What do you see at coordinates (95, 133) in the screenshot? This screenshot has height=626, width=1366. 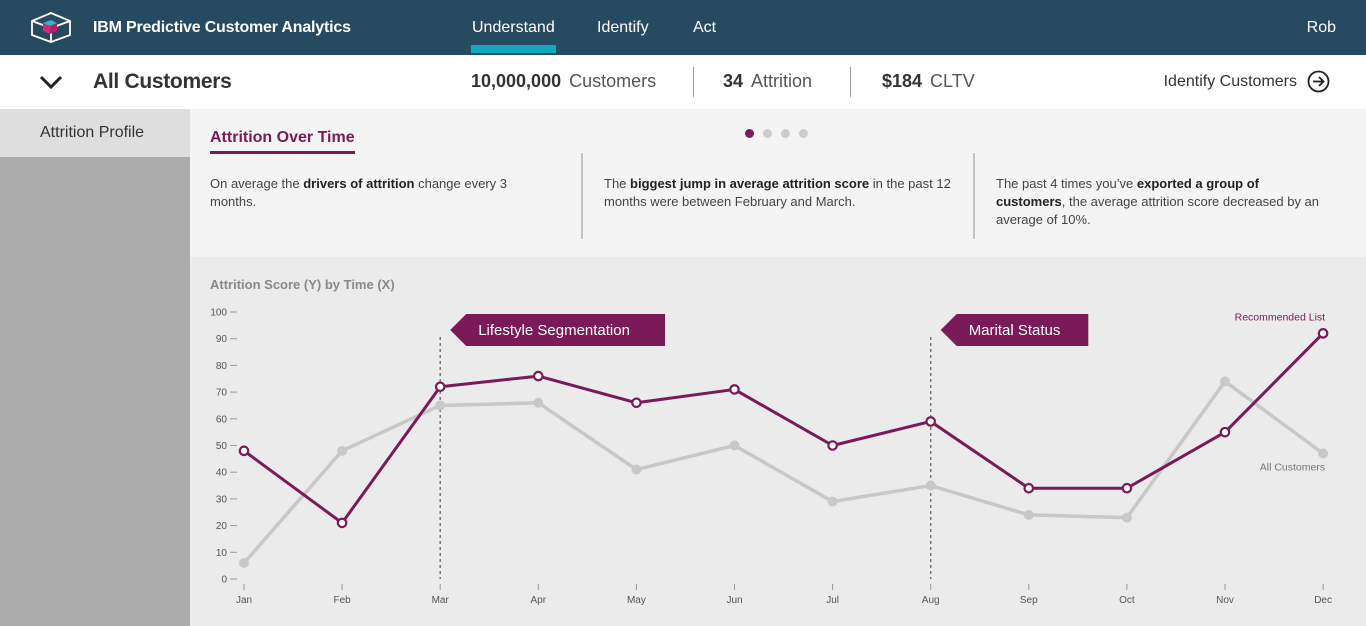 I see `sidebar-item-attrition-profile: Attrition Profile` at bounding box center [95, 133].